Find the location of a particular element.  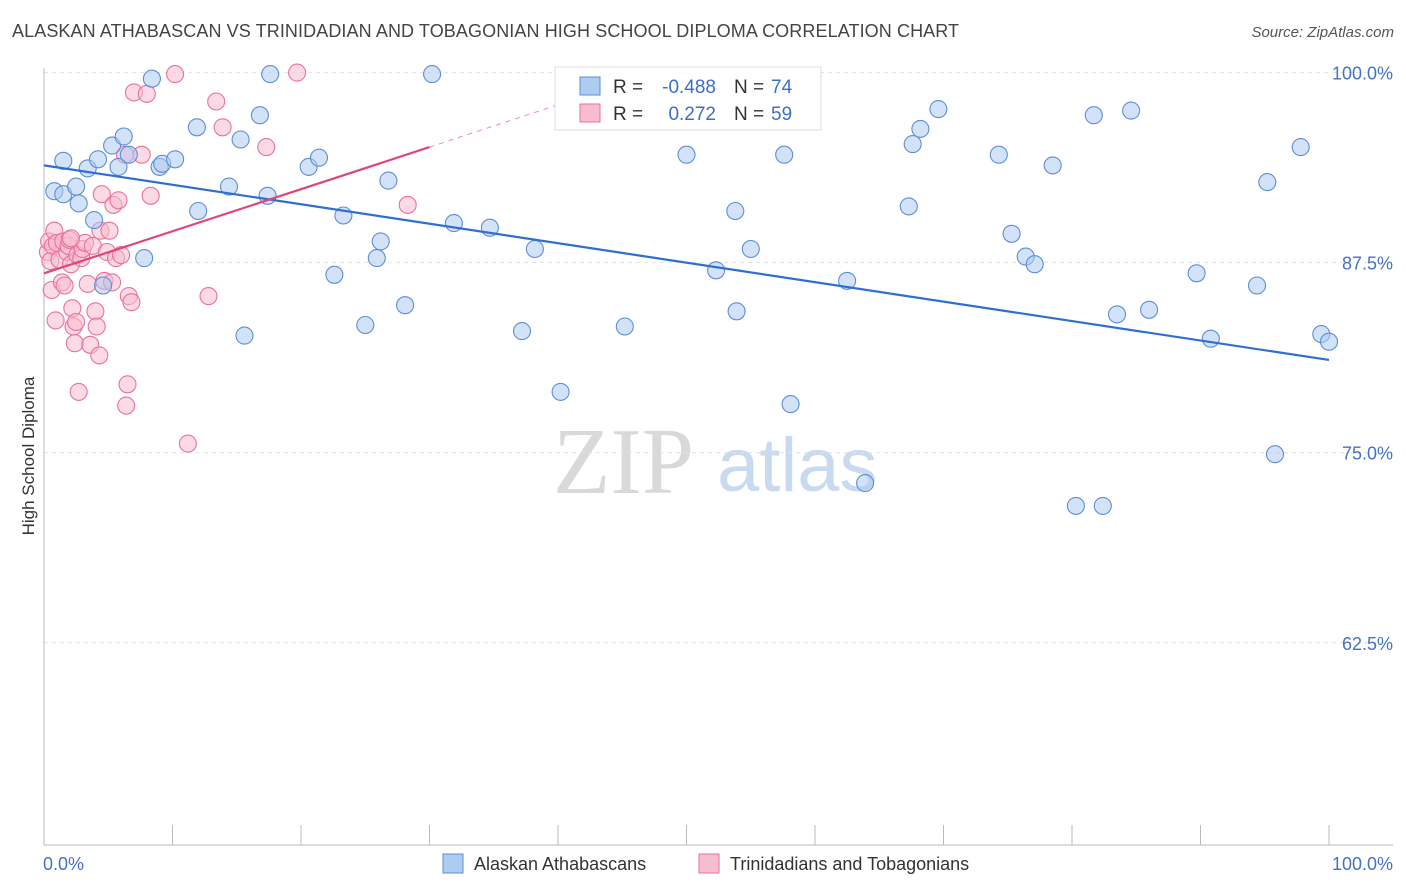

series-trinidadian-points is located at coordinates (227, 258).